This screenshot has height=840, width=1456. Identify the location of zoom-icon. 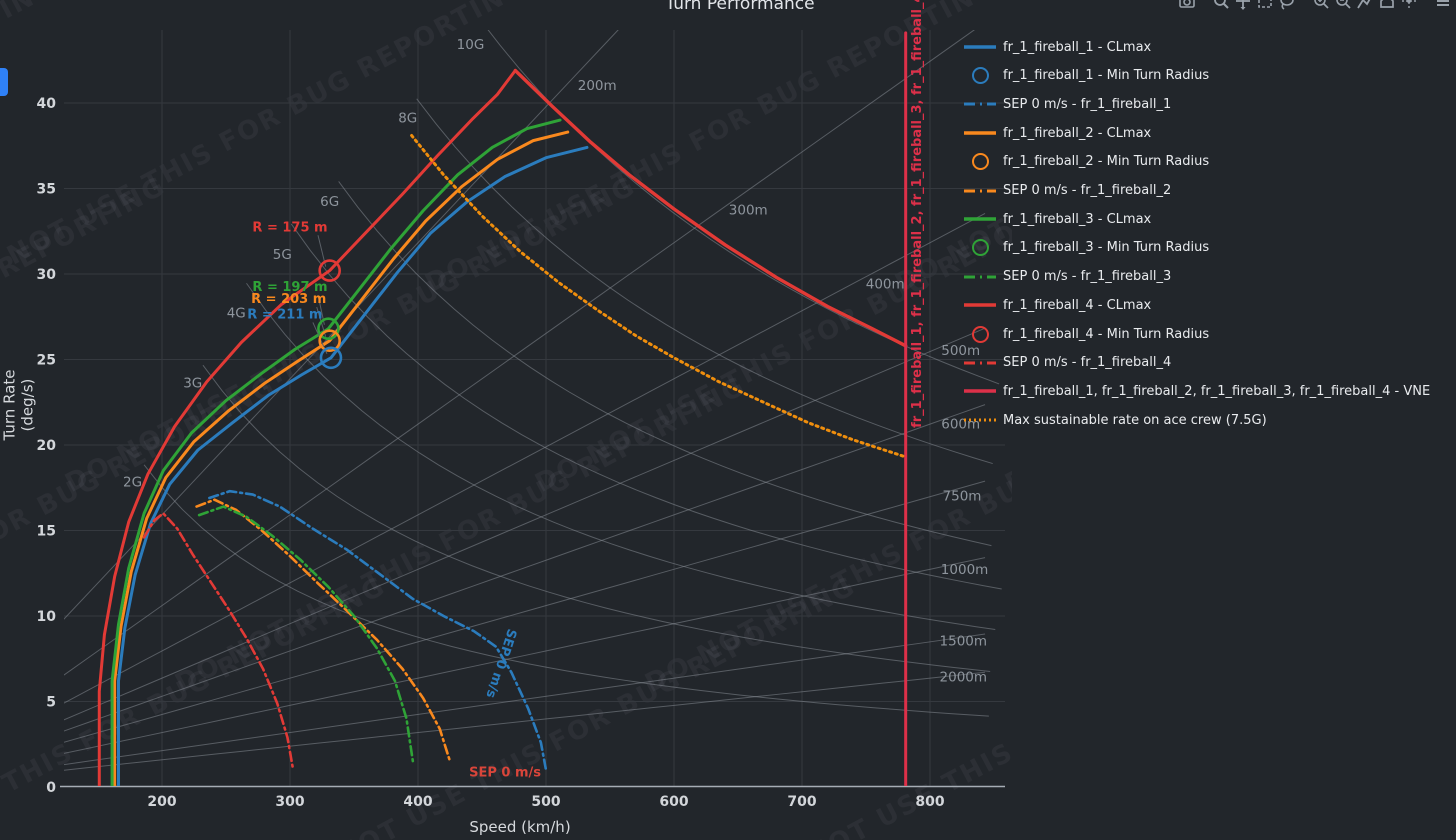
(1221, 5).